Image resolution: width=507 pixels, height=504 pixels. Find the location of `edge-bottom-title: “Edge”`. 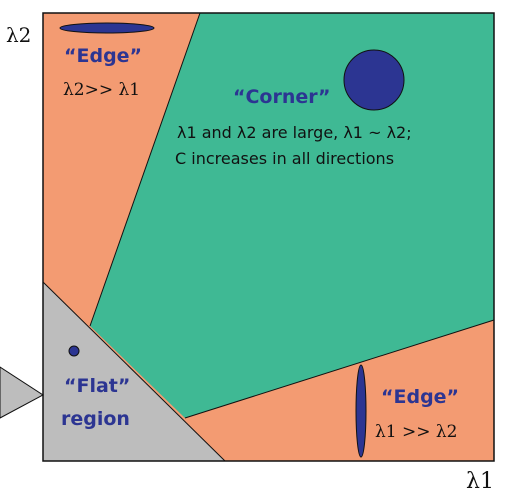

edge-bottom-title: “Edge” is located at coordinates (420, 397).